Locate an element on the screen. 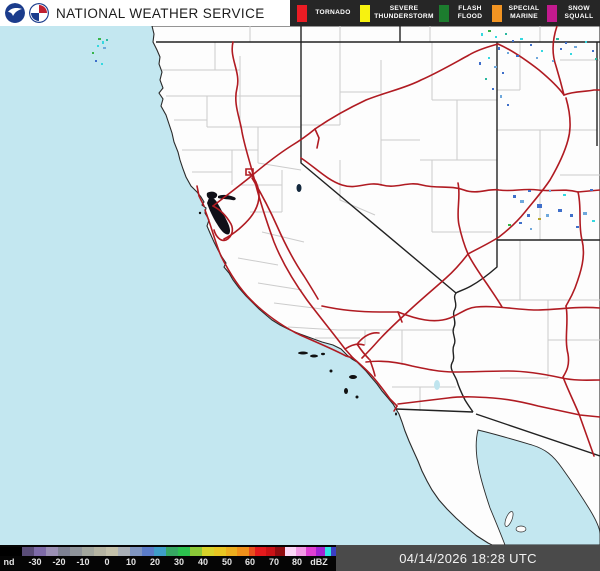 The height and width of the screenshot is (571, 600). dbz-label: -30 is located at coordinates (35, 562).